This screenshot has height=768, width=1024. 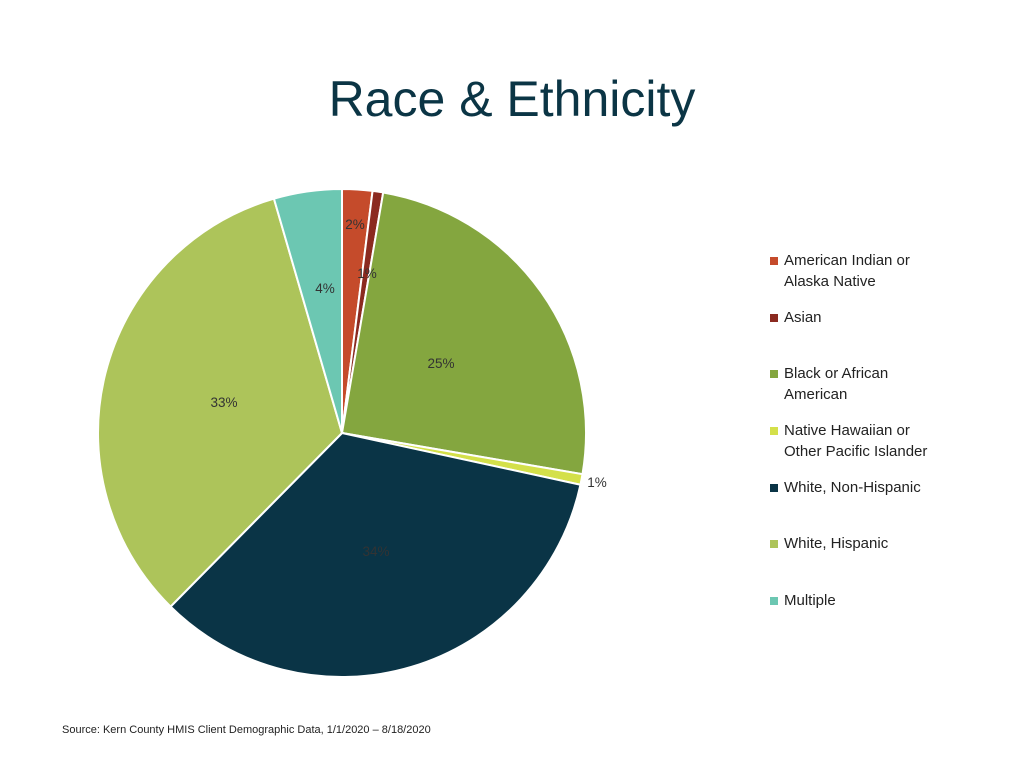 I want to click on legend-label: Native Hawaiian or Other Pacific Islander, so click(x=855, y=441).